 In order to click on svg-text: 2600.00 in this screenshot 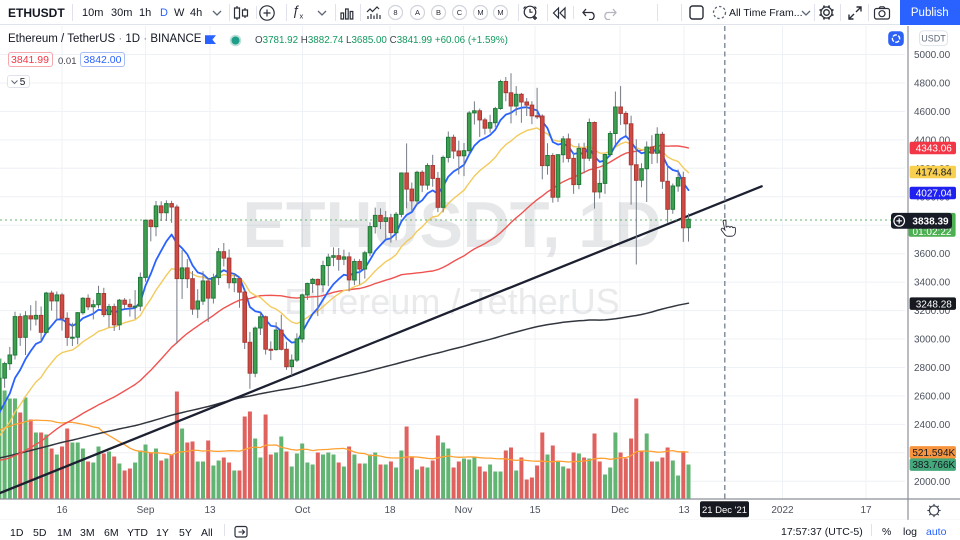, I will do `click(932, 396)`.